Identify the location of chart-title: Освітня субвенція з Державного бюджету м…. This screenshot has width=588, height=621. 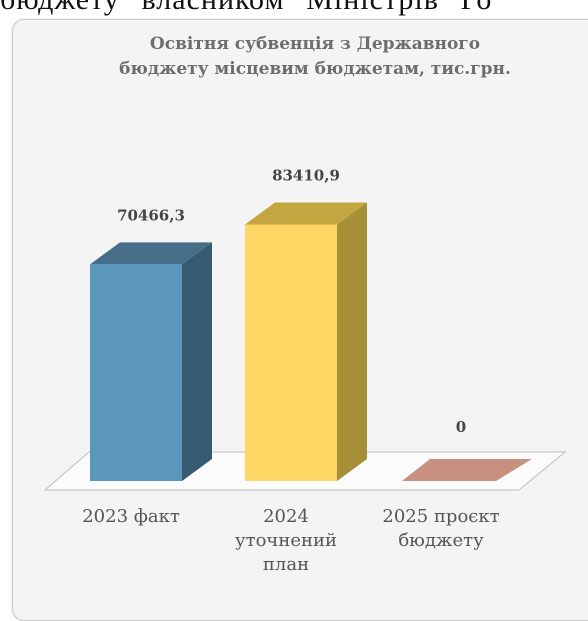
(311, 57).